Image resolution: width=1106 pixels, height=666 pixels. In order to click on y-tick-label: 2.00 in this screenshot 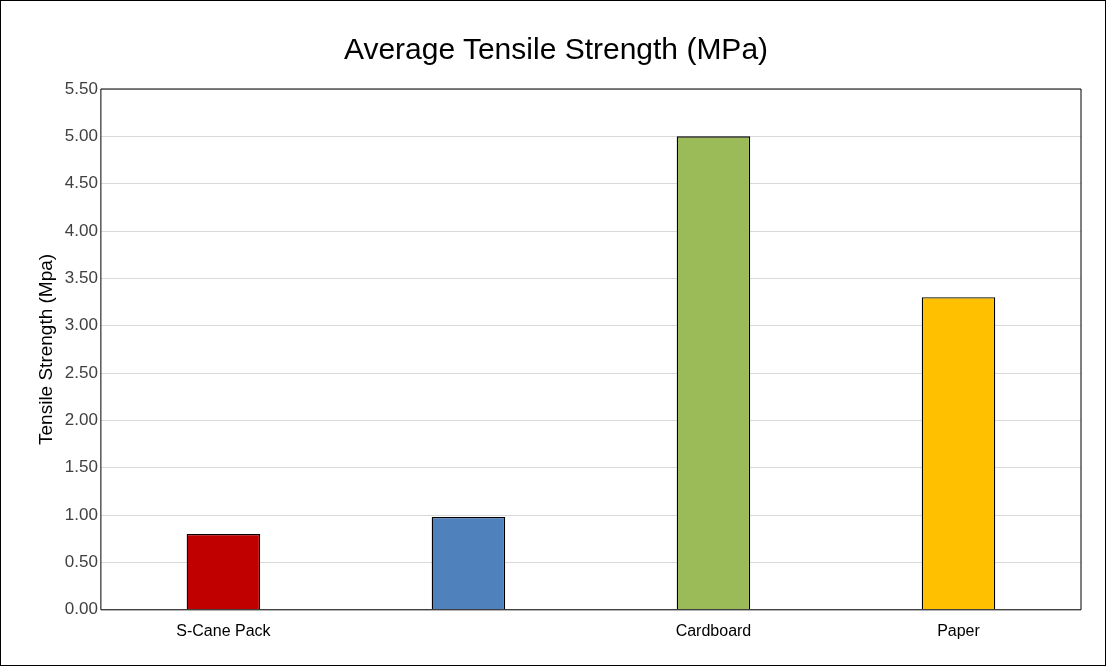, I will do `click(81, 420)`.